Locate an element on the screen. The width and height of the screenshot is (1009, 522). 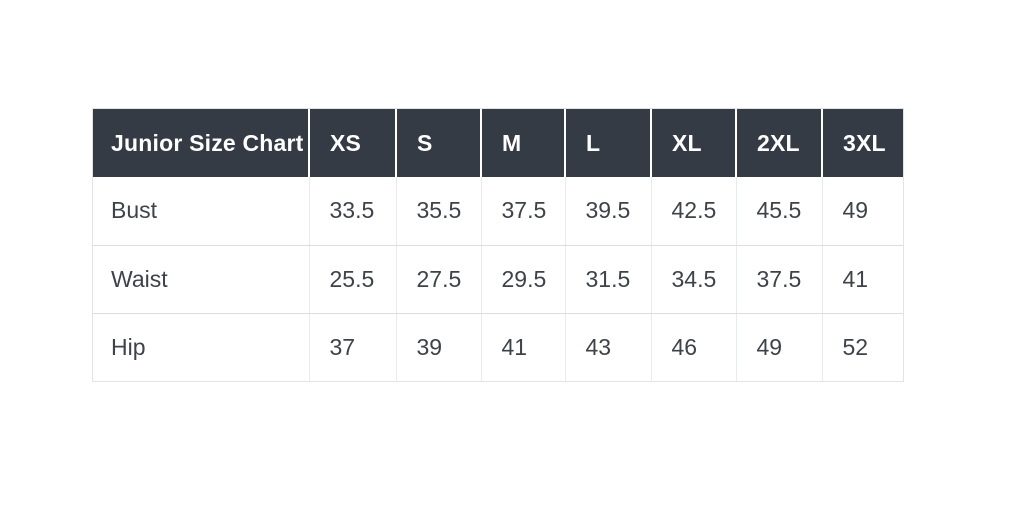
cell-hip-s: 39 is located at coordinates (439, 347).